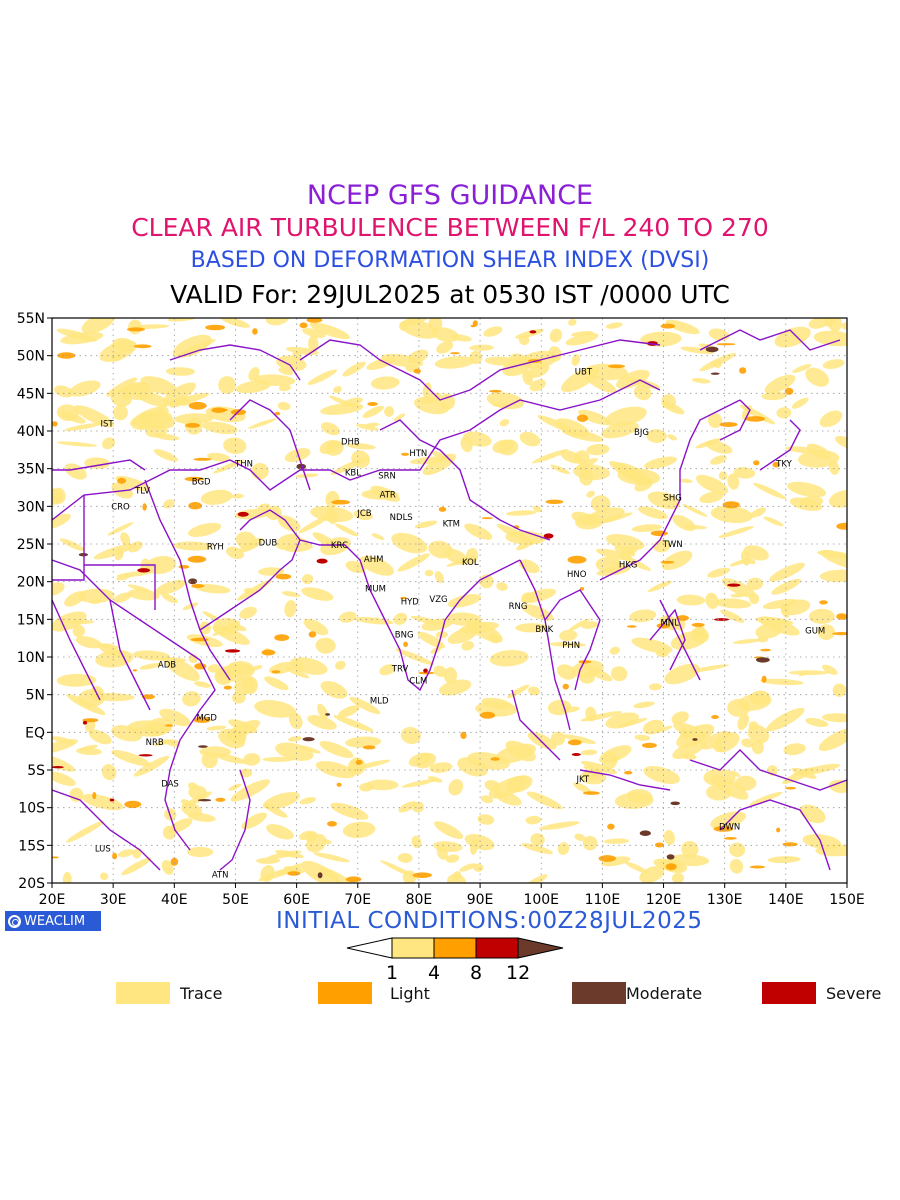 This screenshot has height=1200, width=900. What do you see at coordinates (35, 696) in the screenshot?
I see `y-tick-label: 5N` at bounding box center [35, 696].